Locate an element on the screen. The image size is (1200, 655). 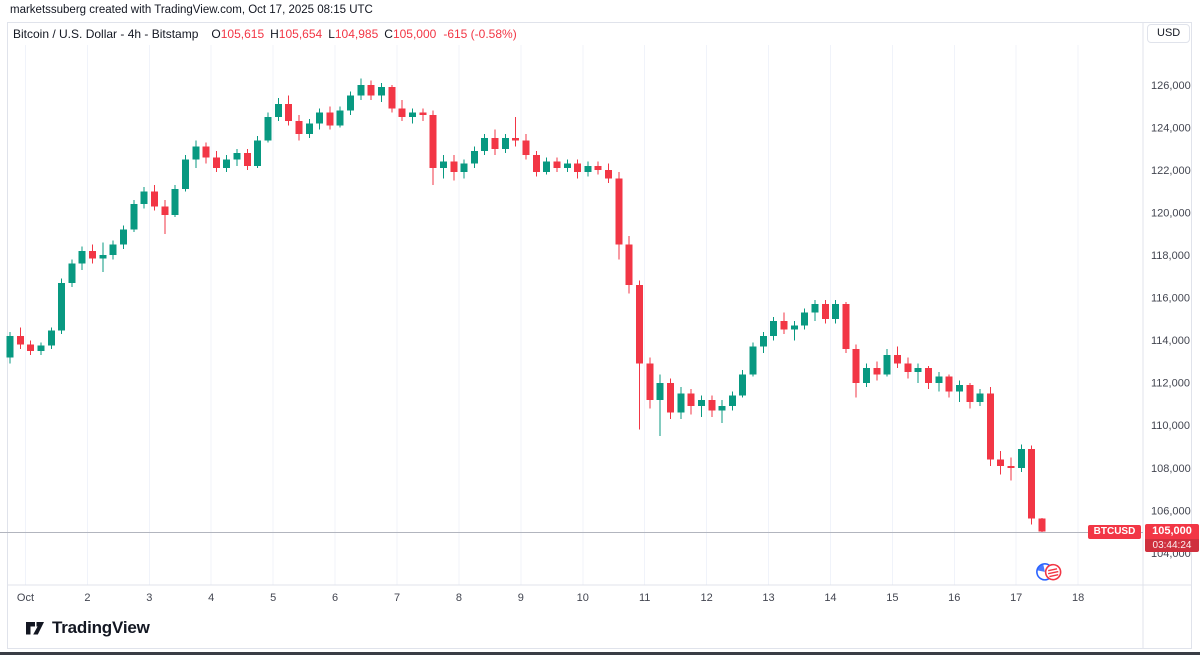
time-axis-label: 17 is located at coordinates (1016, 598).